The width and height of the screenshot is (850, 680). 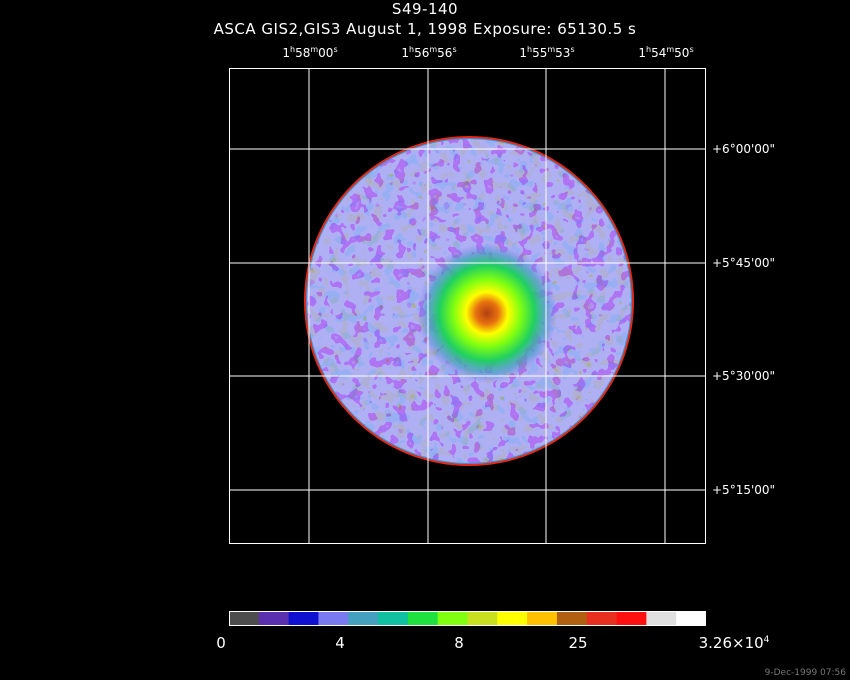 What do you see at coordinates (666, 52) in the screenshot?
I see `ra-label: 1h54m50s` at bounding box center [666, 52].